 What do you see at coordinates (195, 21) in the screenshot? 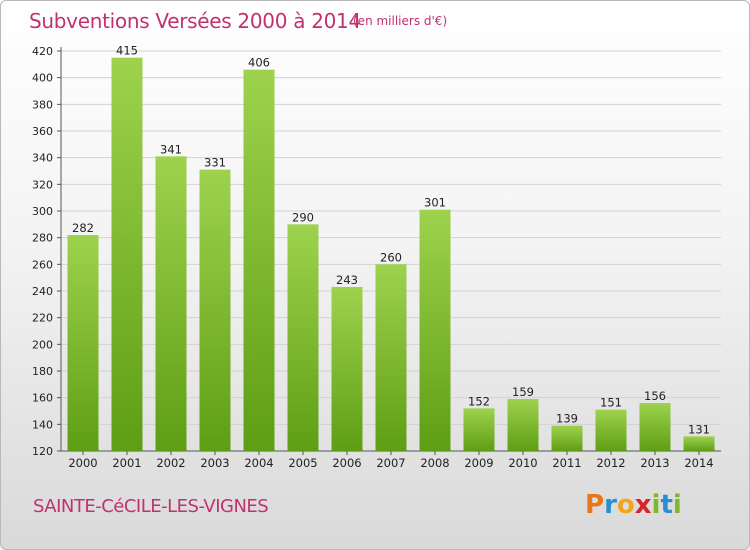
I see `chart-title: Subventions Versées 2000 à 2014` at bounding box center [195, 21].